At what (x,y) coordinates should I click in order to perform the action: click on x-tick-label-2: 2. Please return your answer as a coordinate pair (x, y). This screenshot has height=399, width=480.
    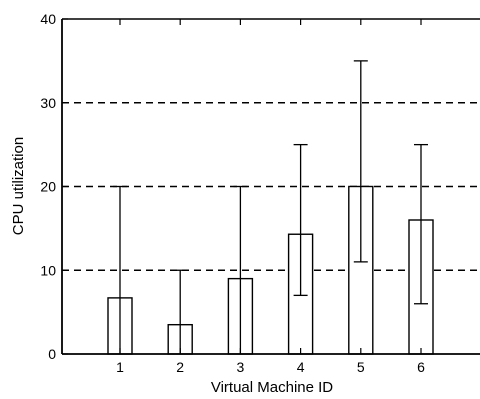
    Looking at the image, I should click on (180, 367).